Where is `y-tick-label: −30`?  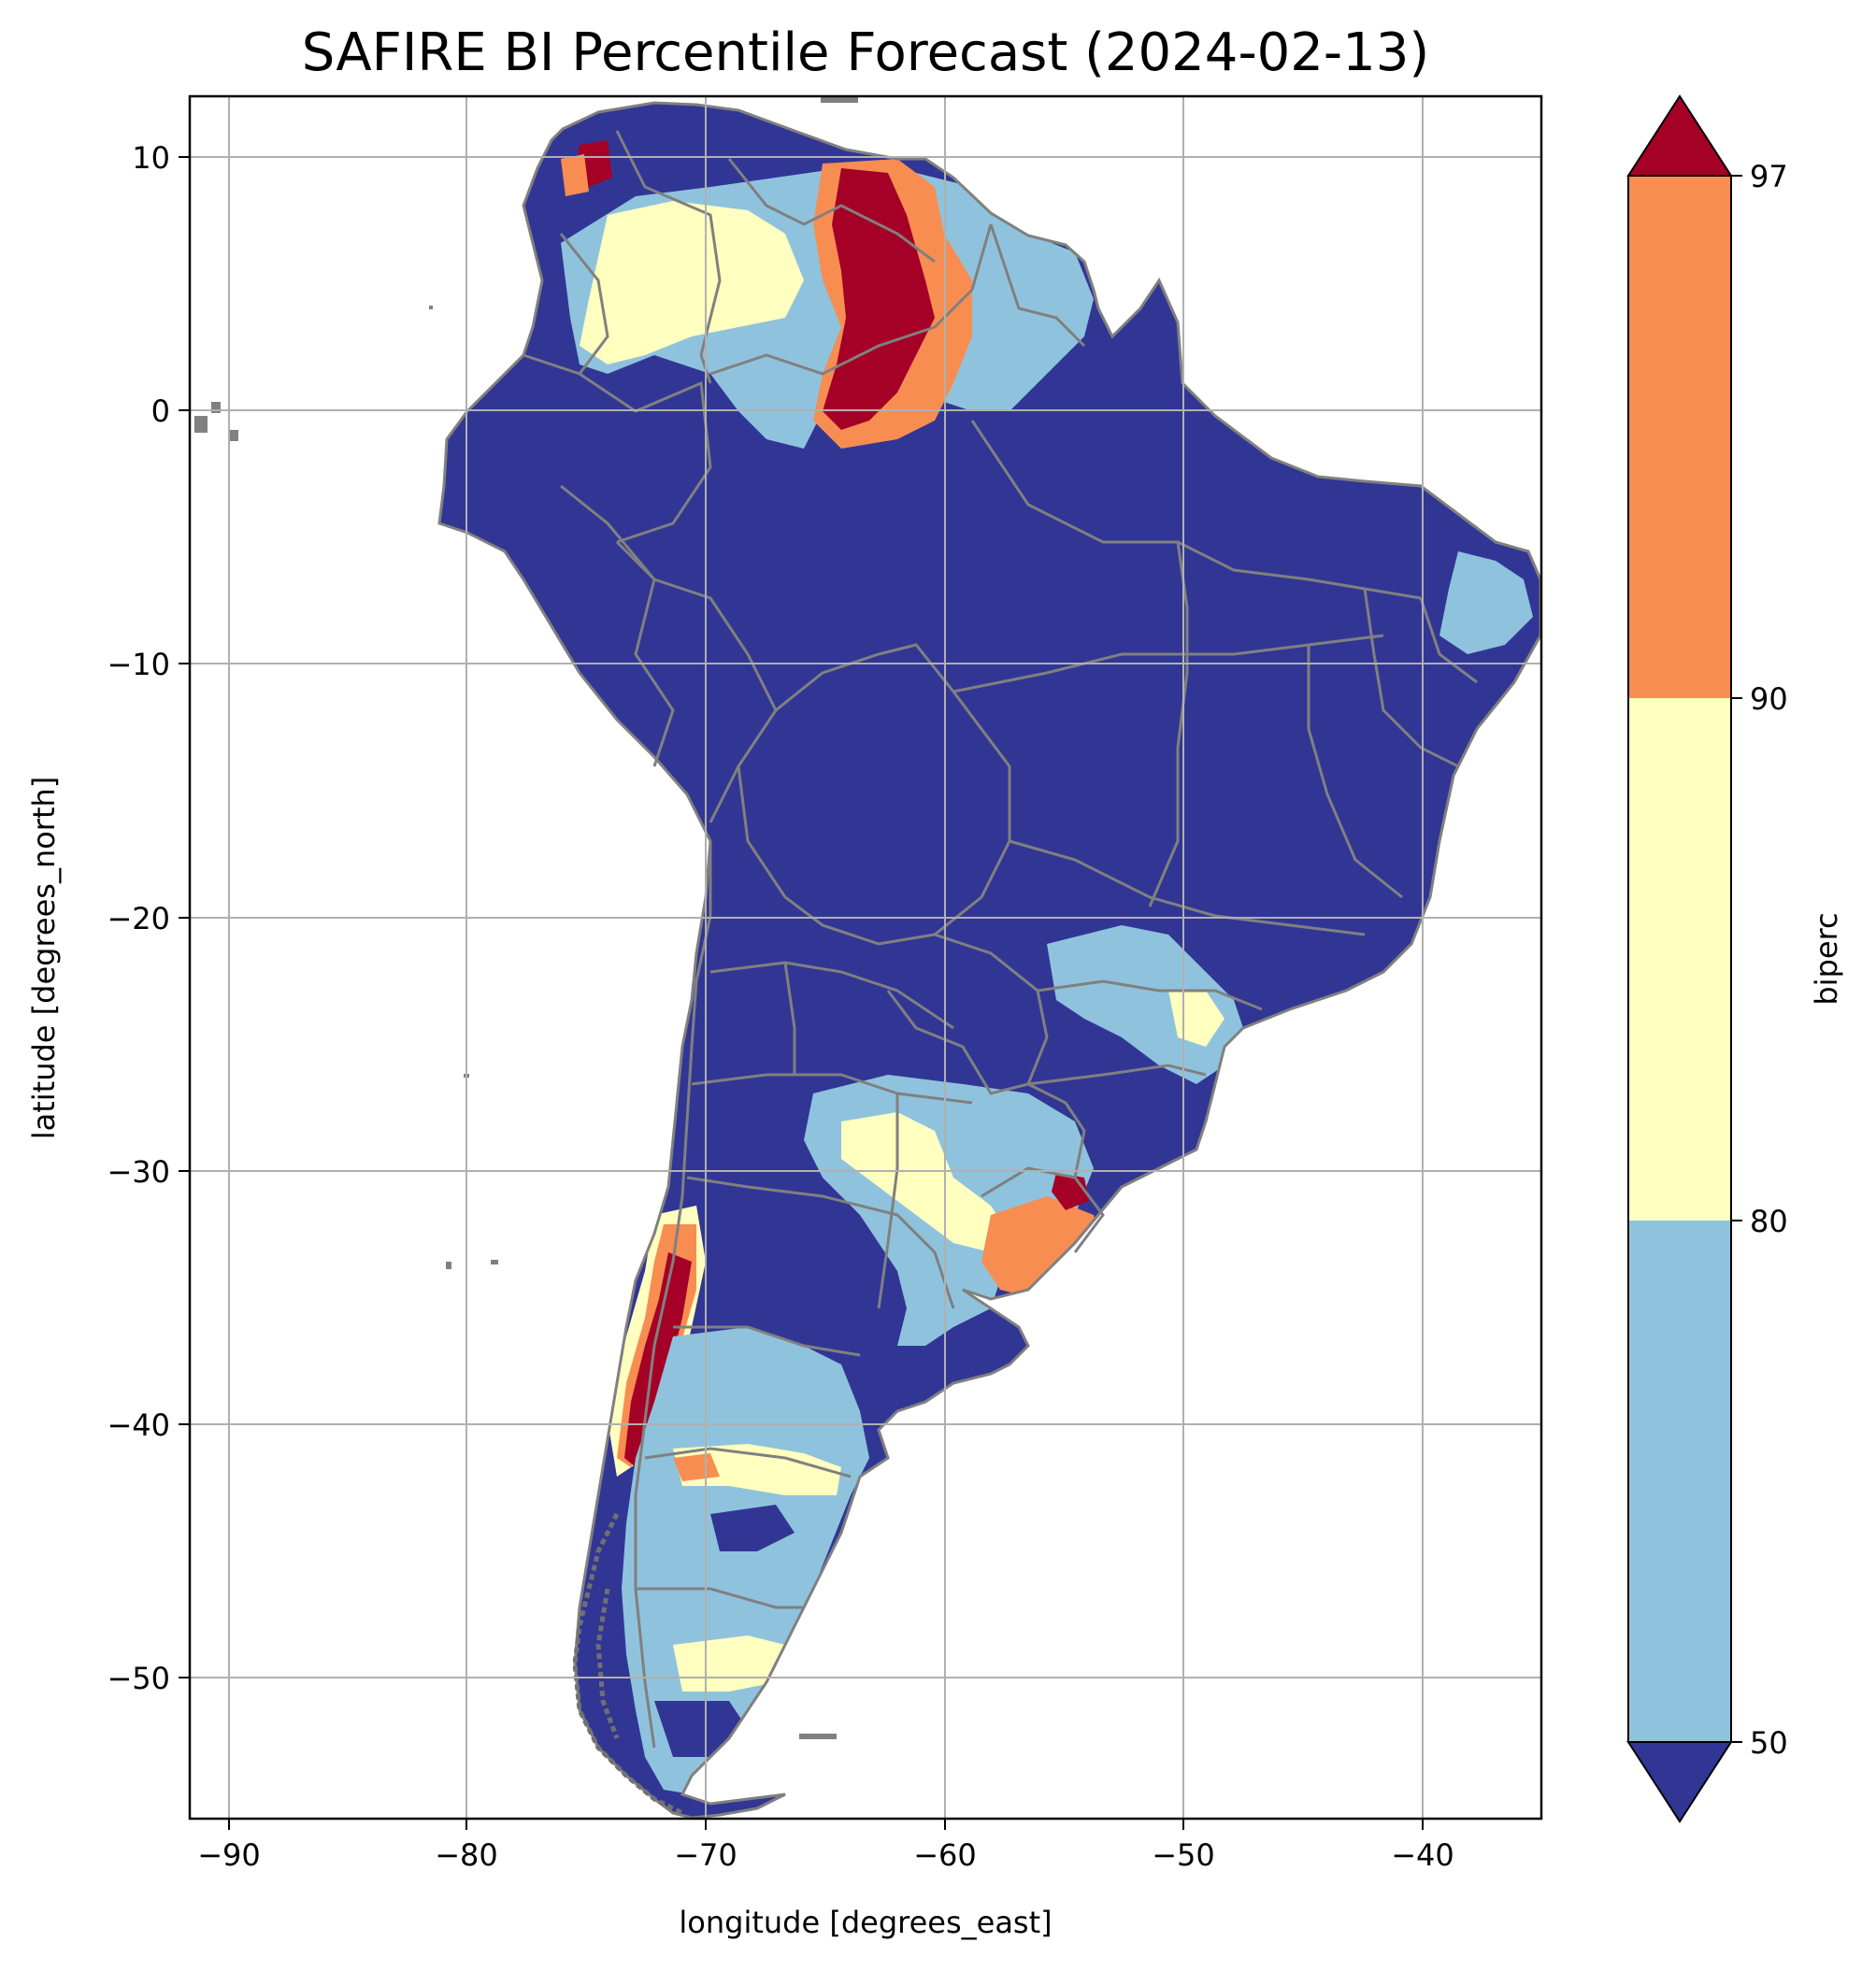 y-tick-label: −30 is located at coordinates (139, 1172).